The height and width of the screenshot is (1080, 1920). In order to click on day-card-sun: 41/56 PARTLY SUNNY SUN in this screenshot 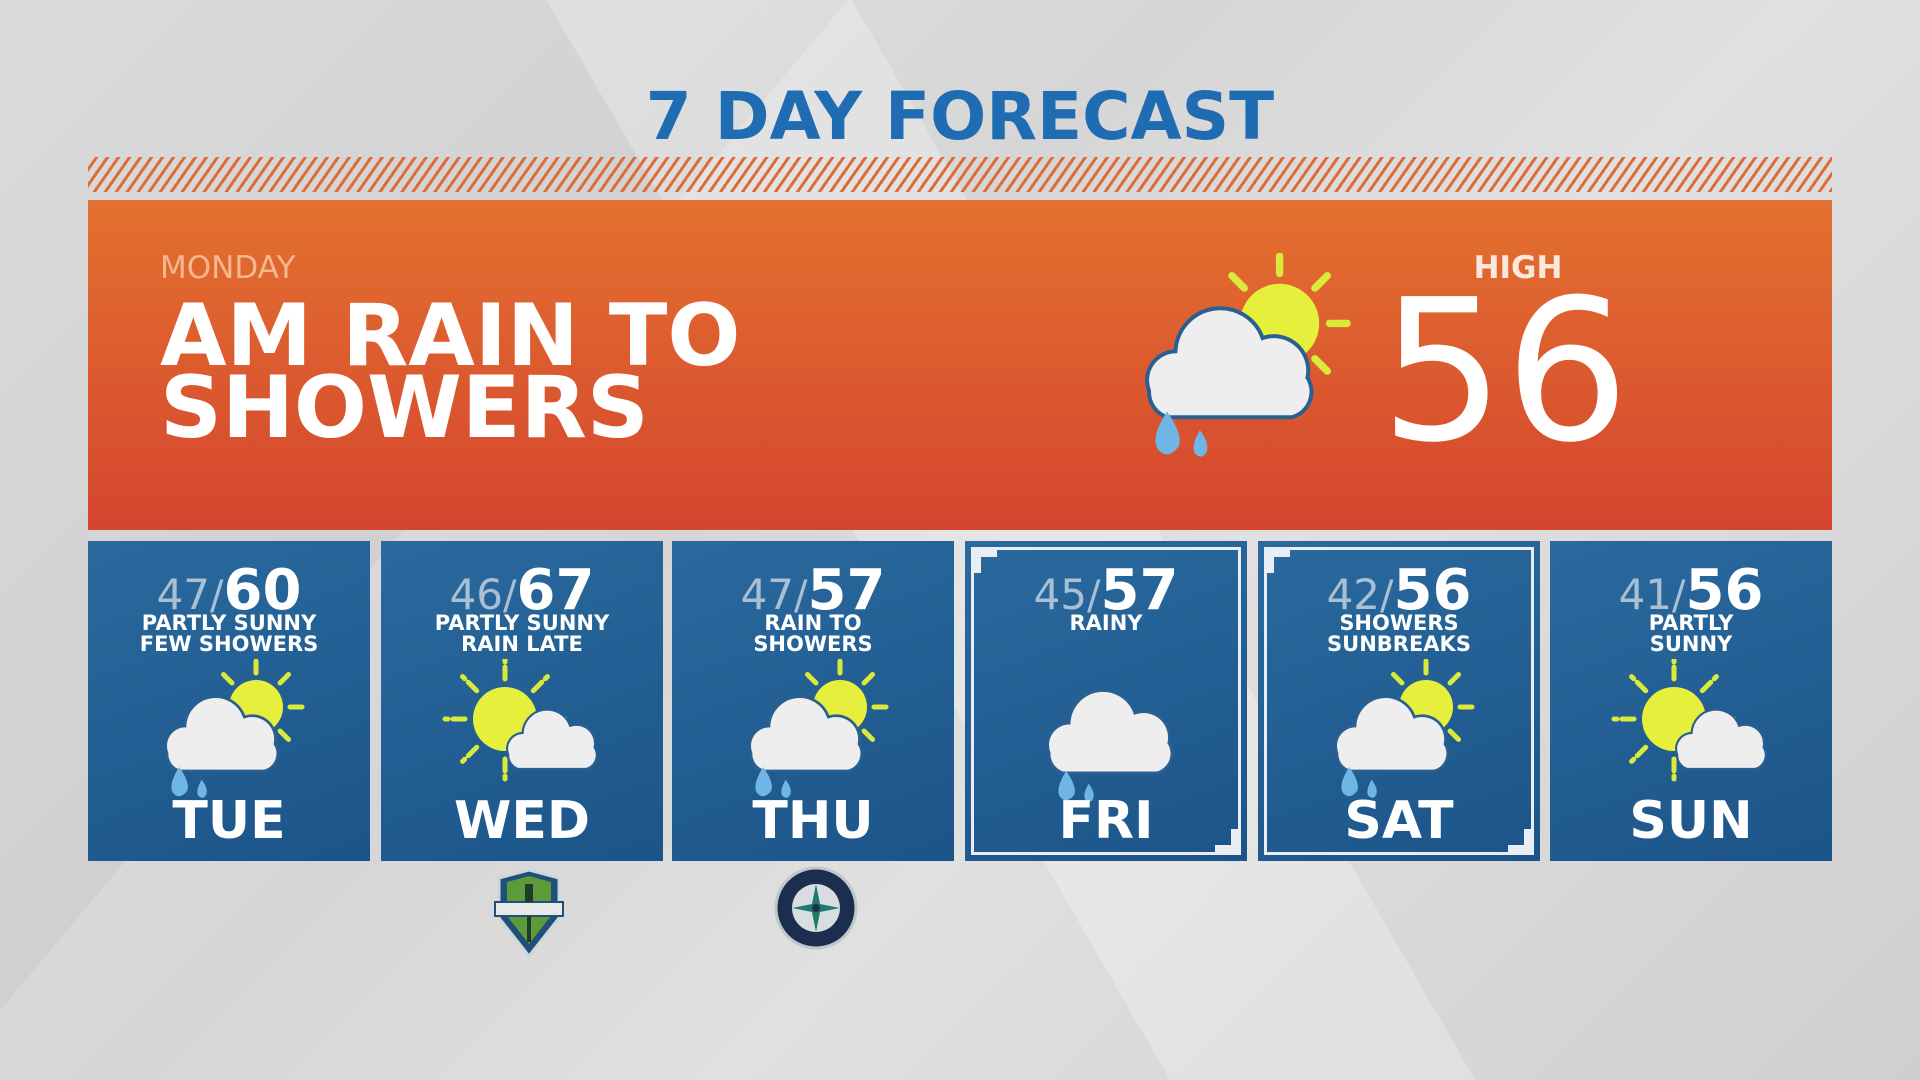, I will do `click(1691, 701)`.